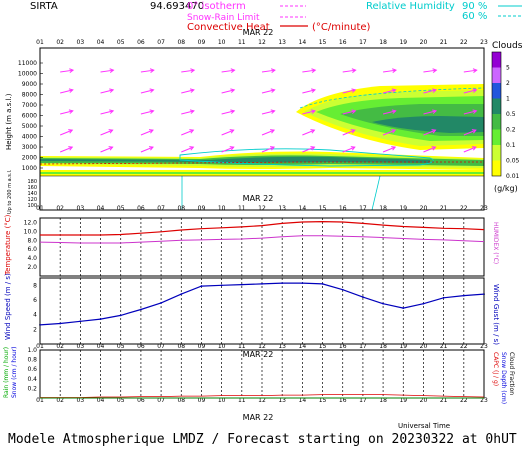  I want to click on hour-tick-label: 10, so click(222, 400).